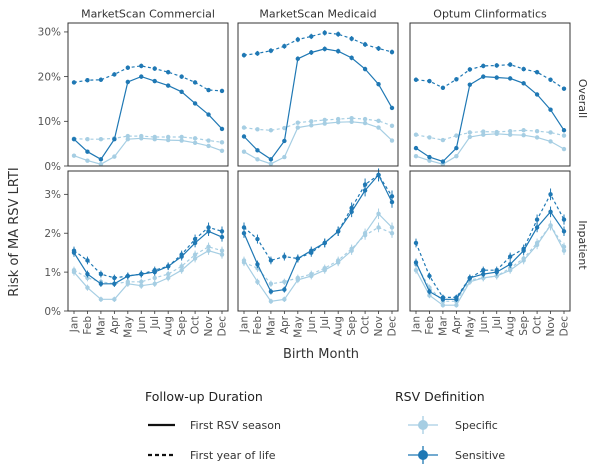  Describe the element at coordinates (318, 13) in the screenshot. I see `strip-marketscan-medicaid` at that location.